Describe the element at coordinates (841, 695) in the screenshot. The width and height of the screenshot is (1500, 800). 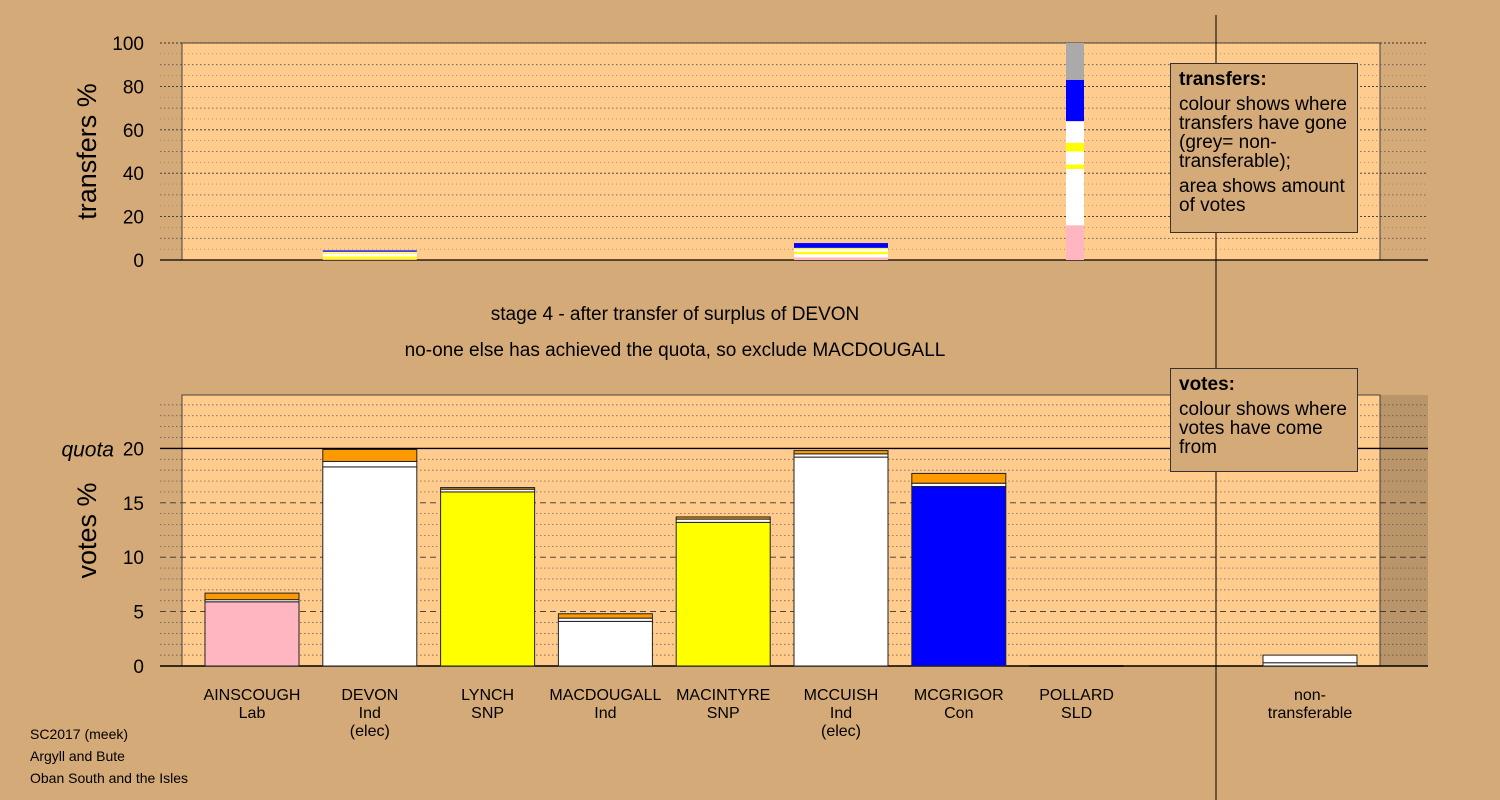
I see `candidate-name: MCCUISH` at that location.